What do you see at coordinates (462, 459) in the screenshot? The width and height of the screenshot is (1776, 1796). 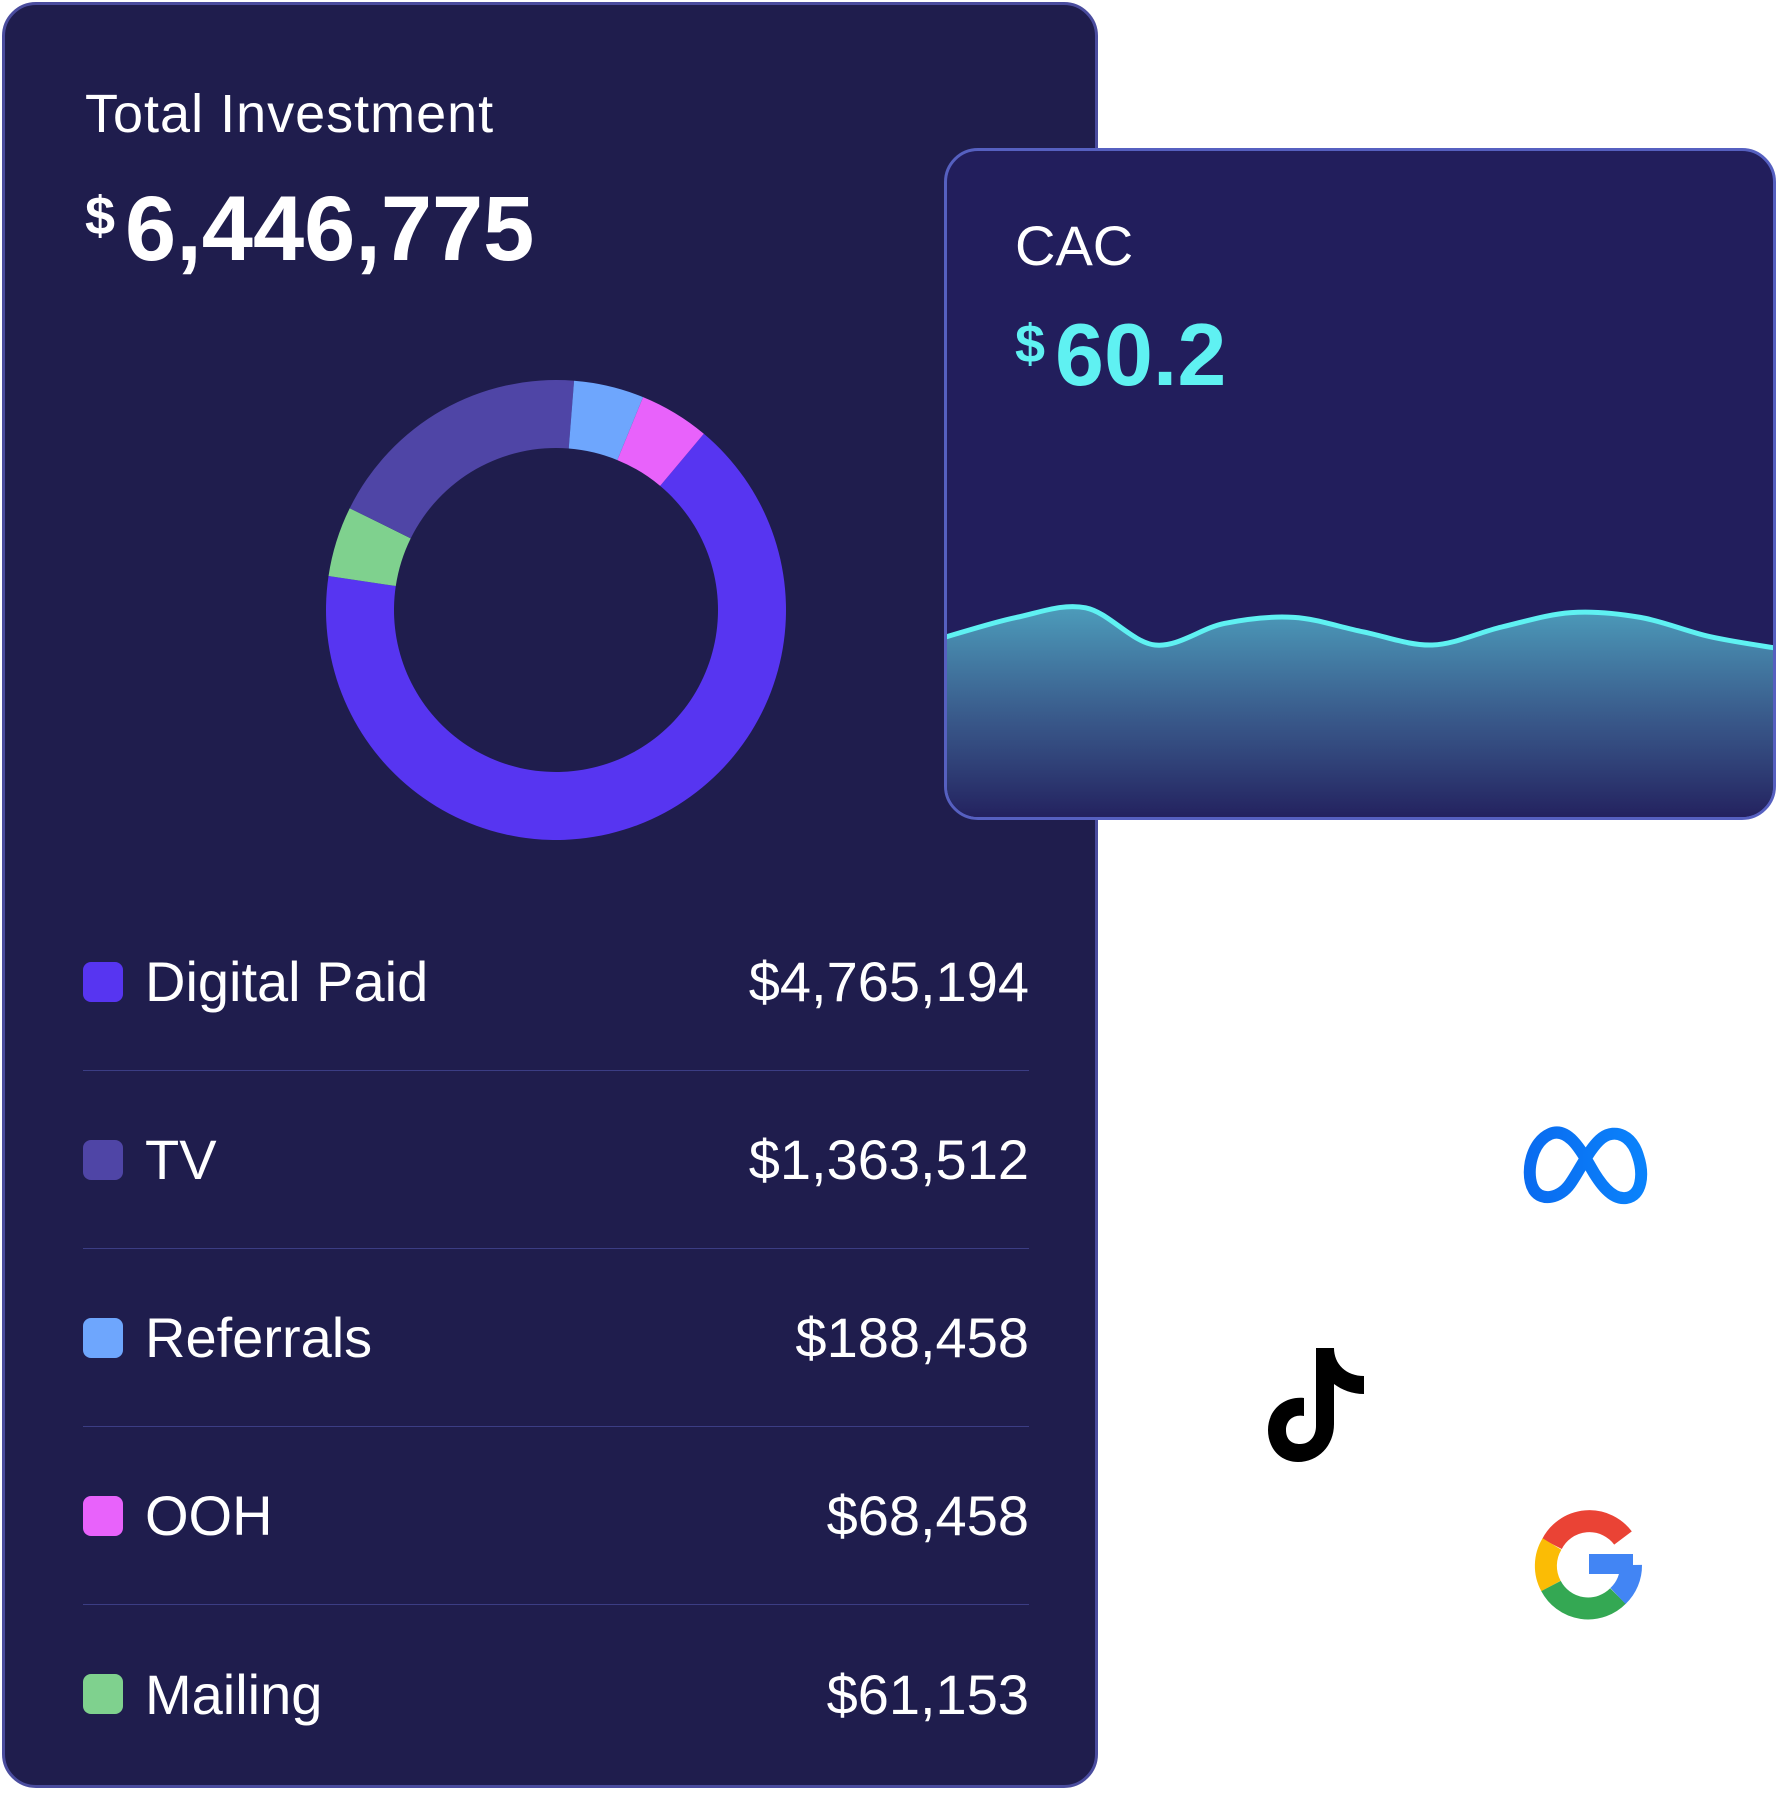 I see `donut-segment-tv` at bounding box center [462, 459].